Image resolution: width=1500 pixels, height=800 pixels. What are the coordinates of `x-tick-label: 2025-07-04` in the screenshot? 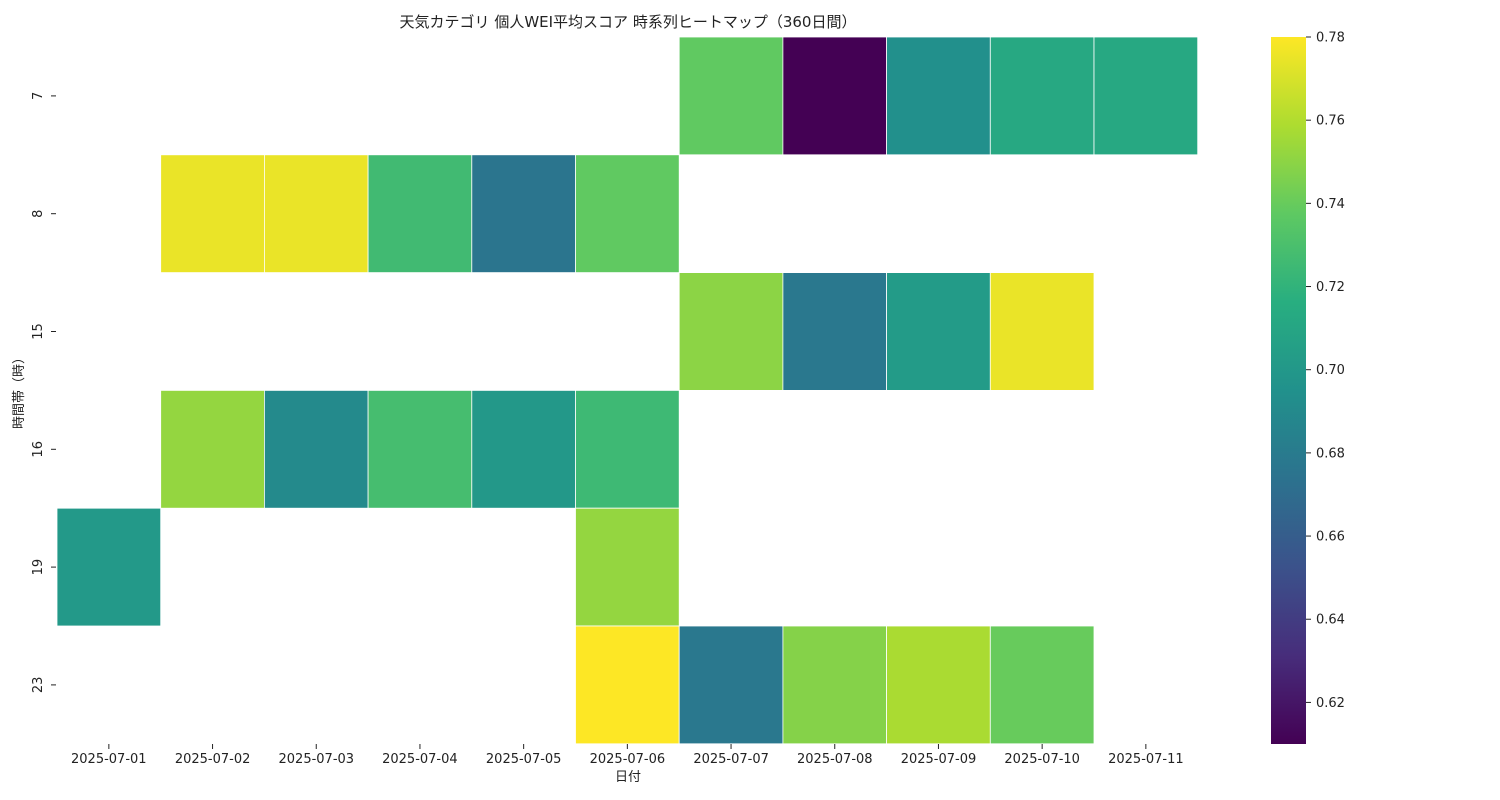 It's located at (420, 759).